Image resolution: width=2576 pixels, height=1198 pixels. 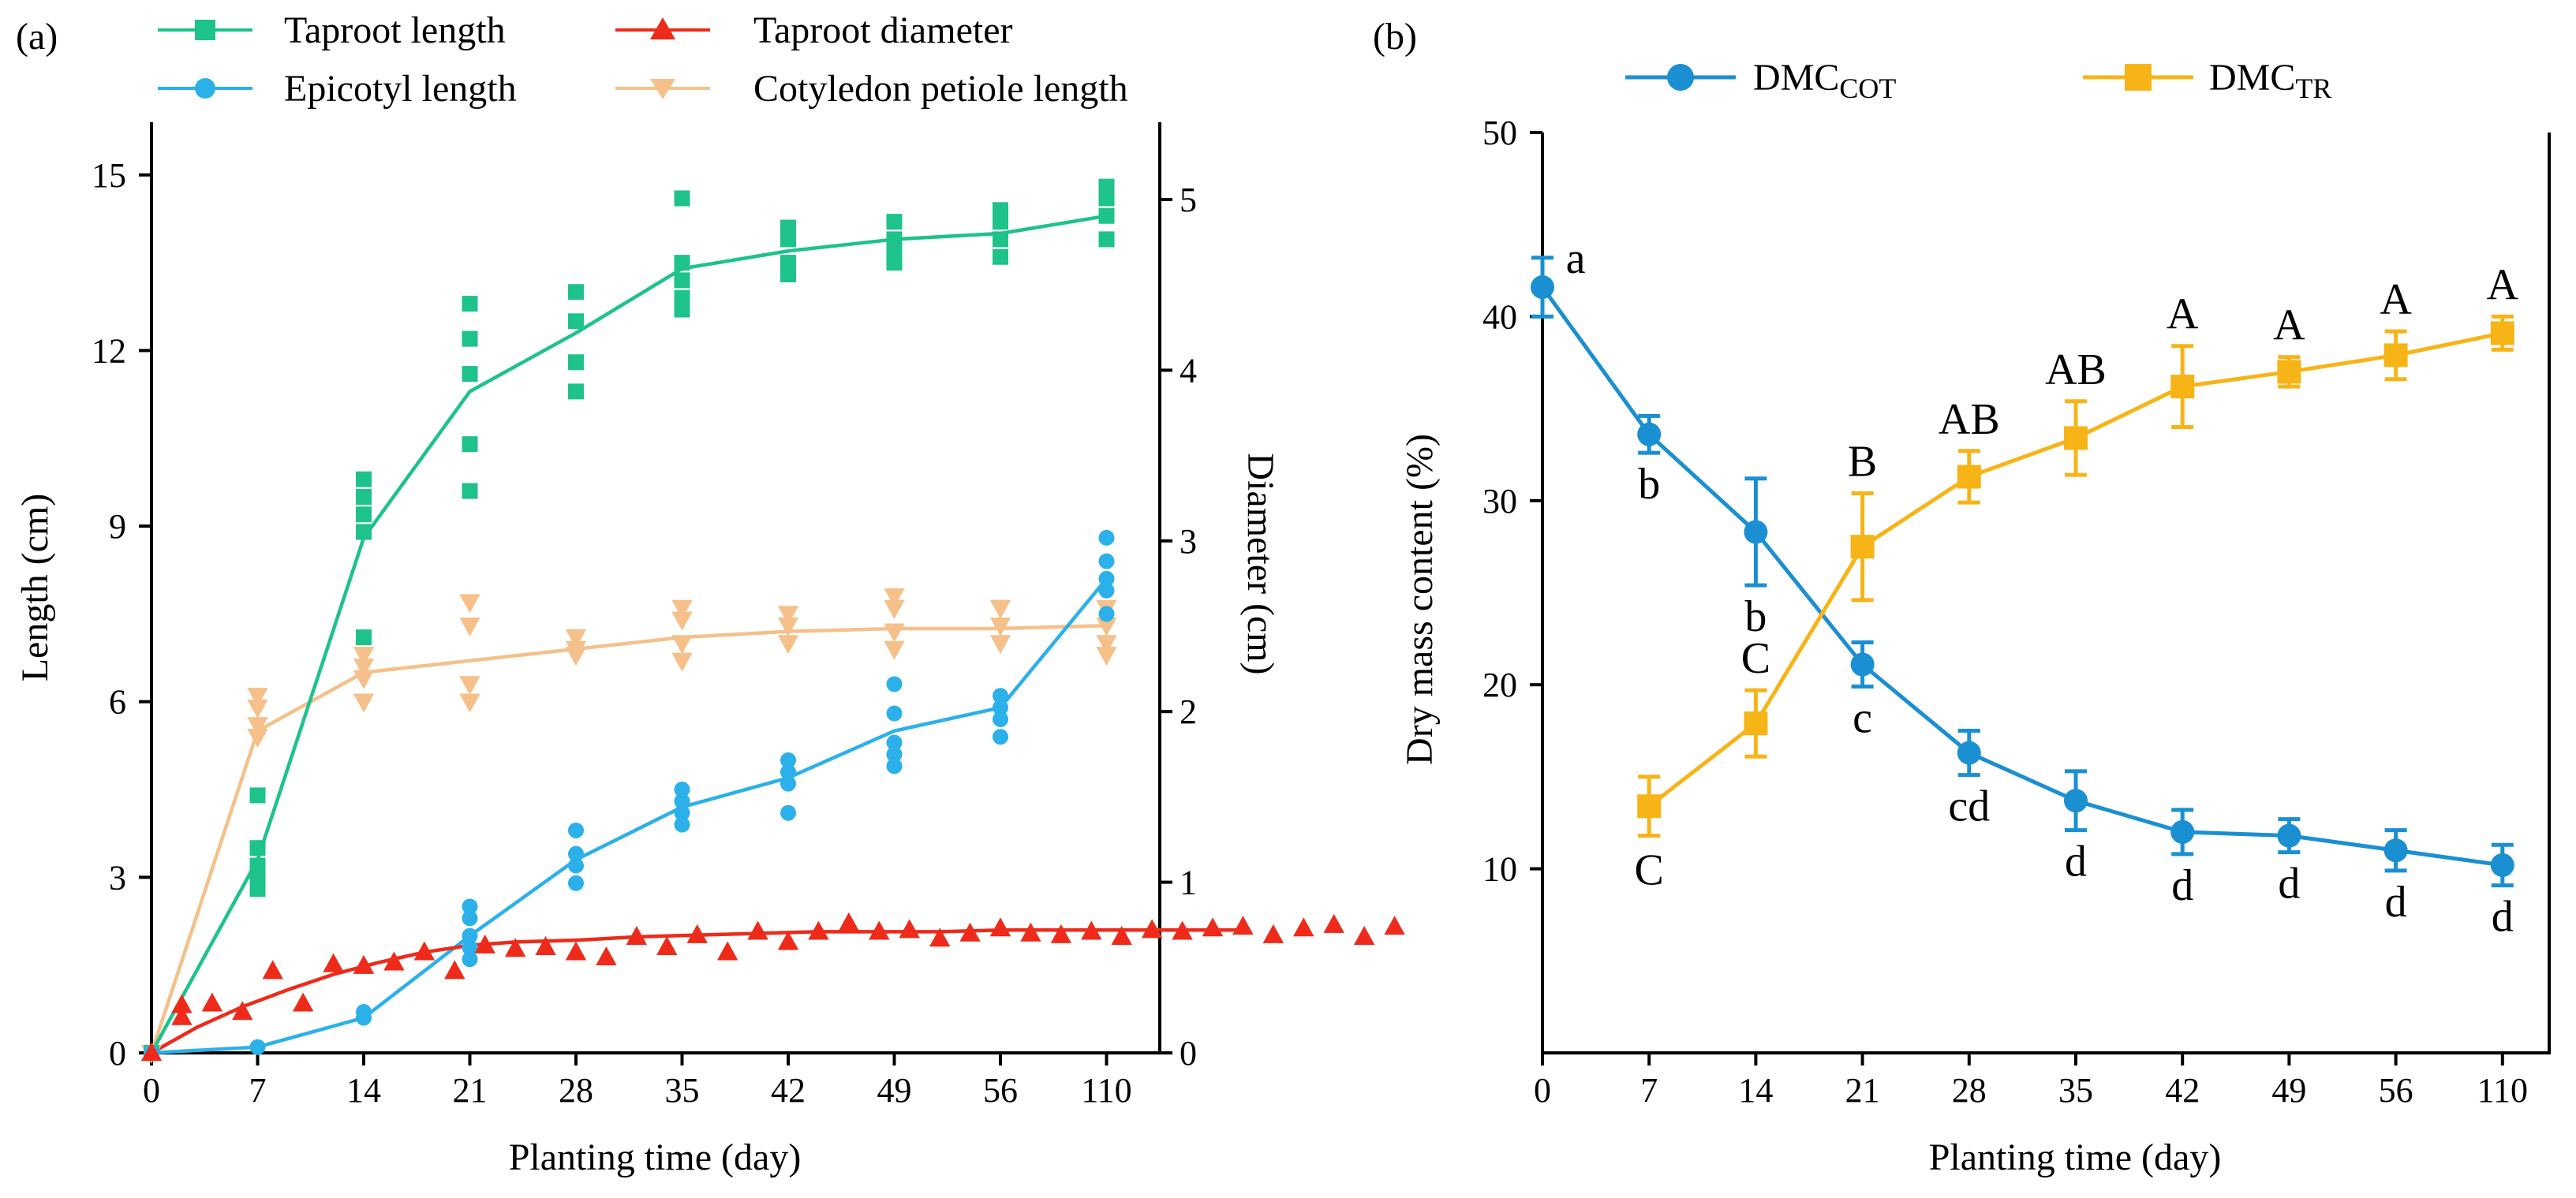 What do you see at coordinates (205, 89) in the screenshot?
I see `legend-marker-epicotyl-length` at bounding box center [205, 89].